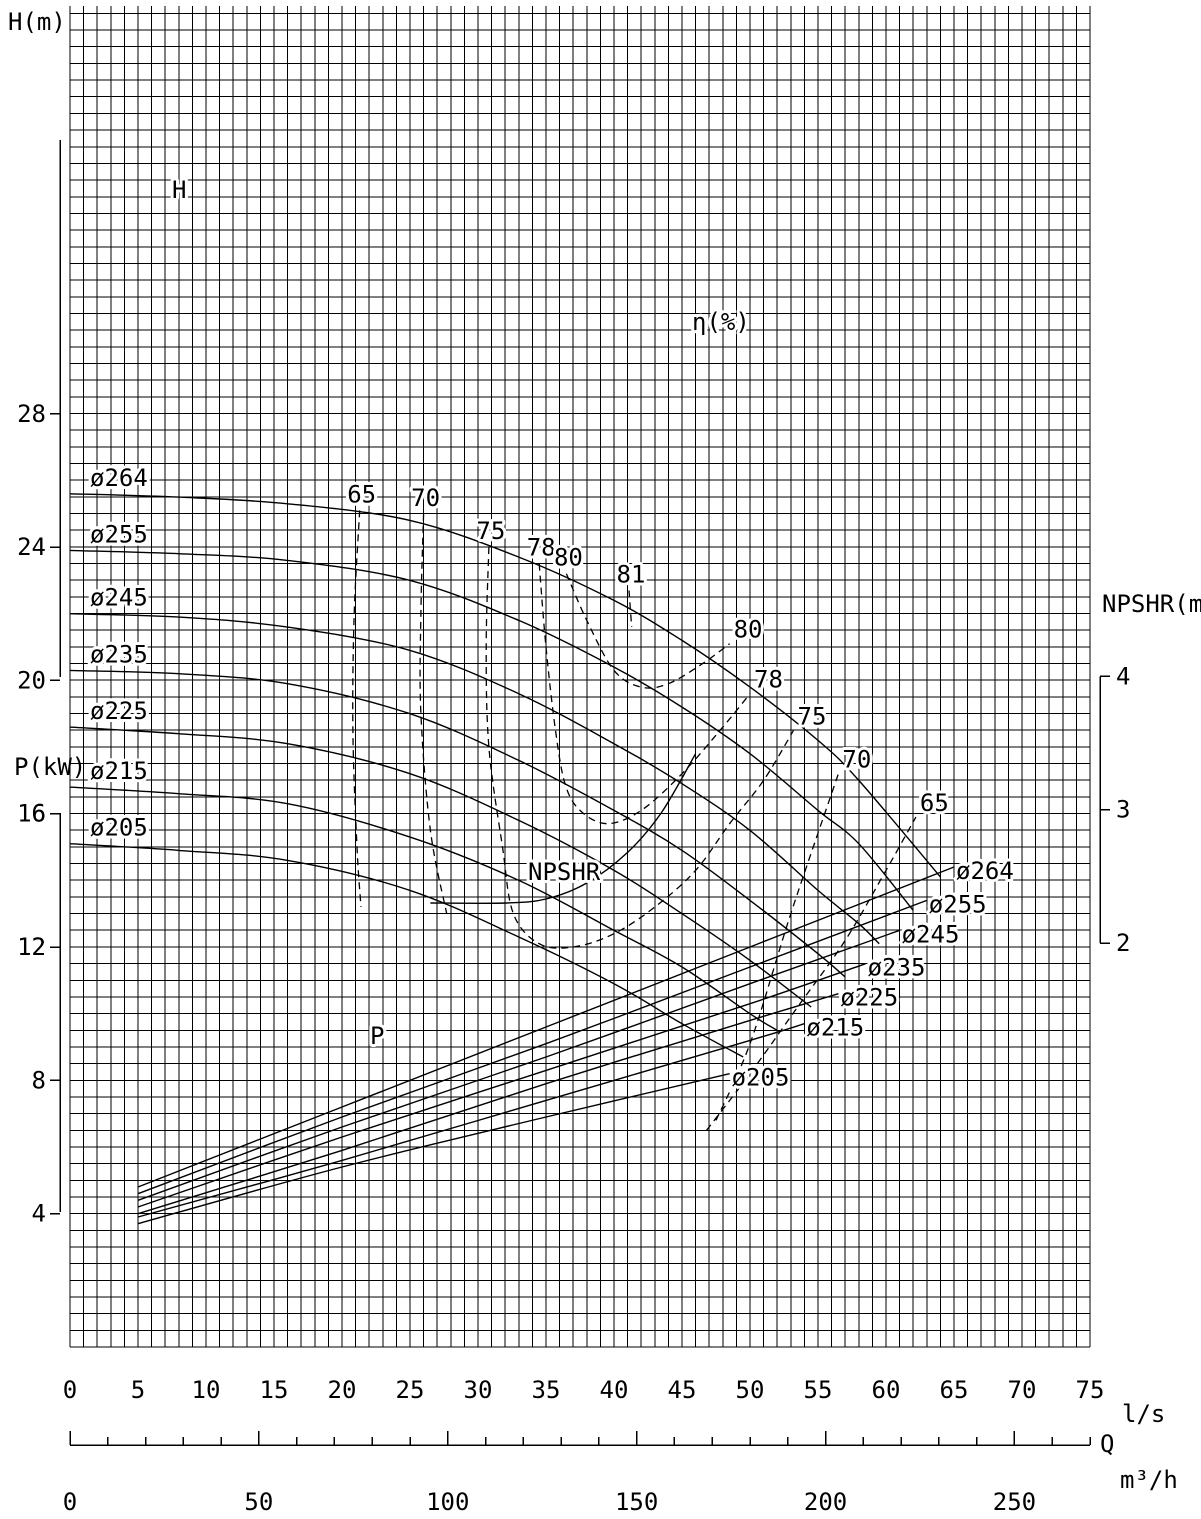  What do you see at coordinates (361, 494) in the screenshot?
I see `efficiency-label: 65` at bounding box center [361, 494].